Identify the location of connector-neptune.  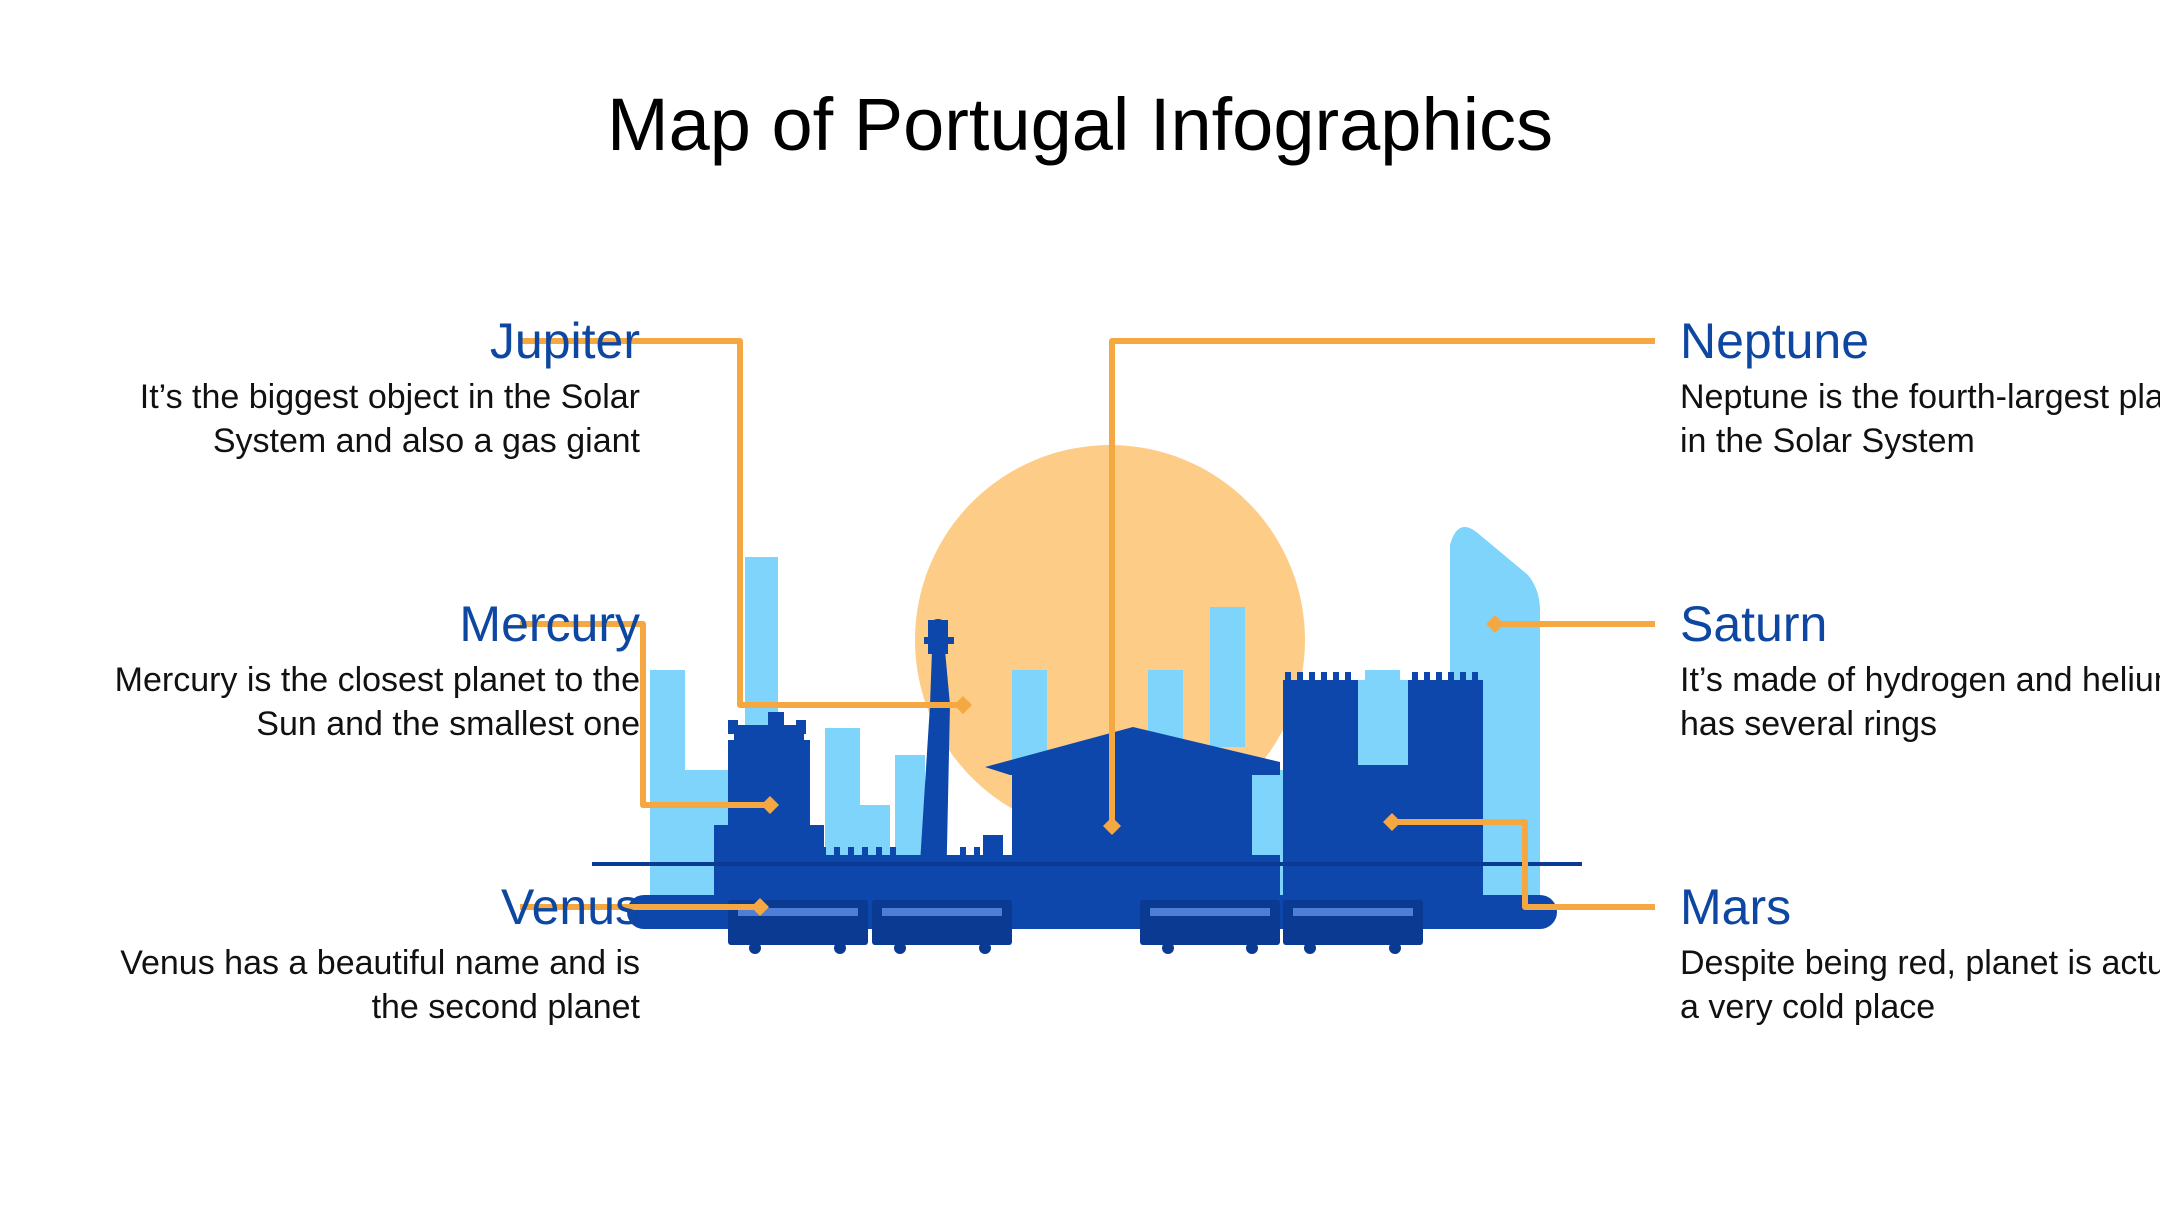
(1382, 582).